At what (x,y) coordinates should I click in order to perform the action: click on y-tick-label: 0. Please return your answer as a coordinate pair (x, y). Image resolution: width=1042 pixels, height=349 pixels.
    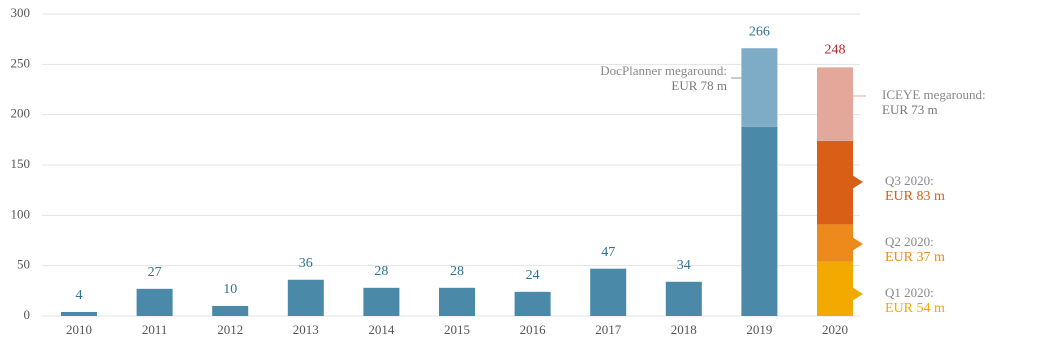
    Looking at the image, I should click on (27, 314).